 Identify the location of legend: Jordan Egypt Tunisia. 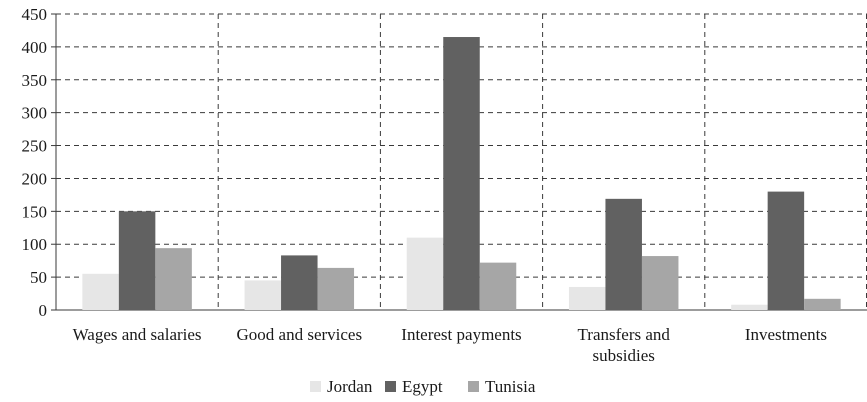
(423, 386).